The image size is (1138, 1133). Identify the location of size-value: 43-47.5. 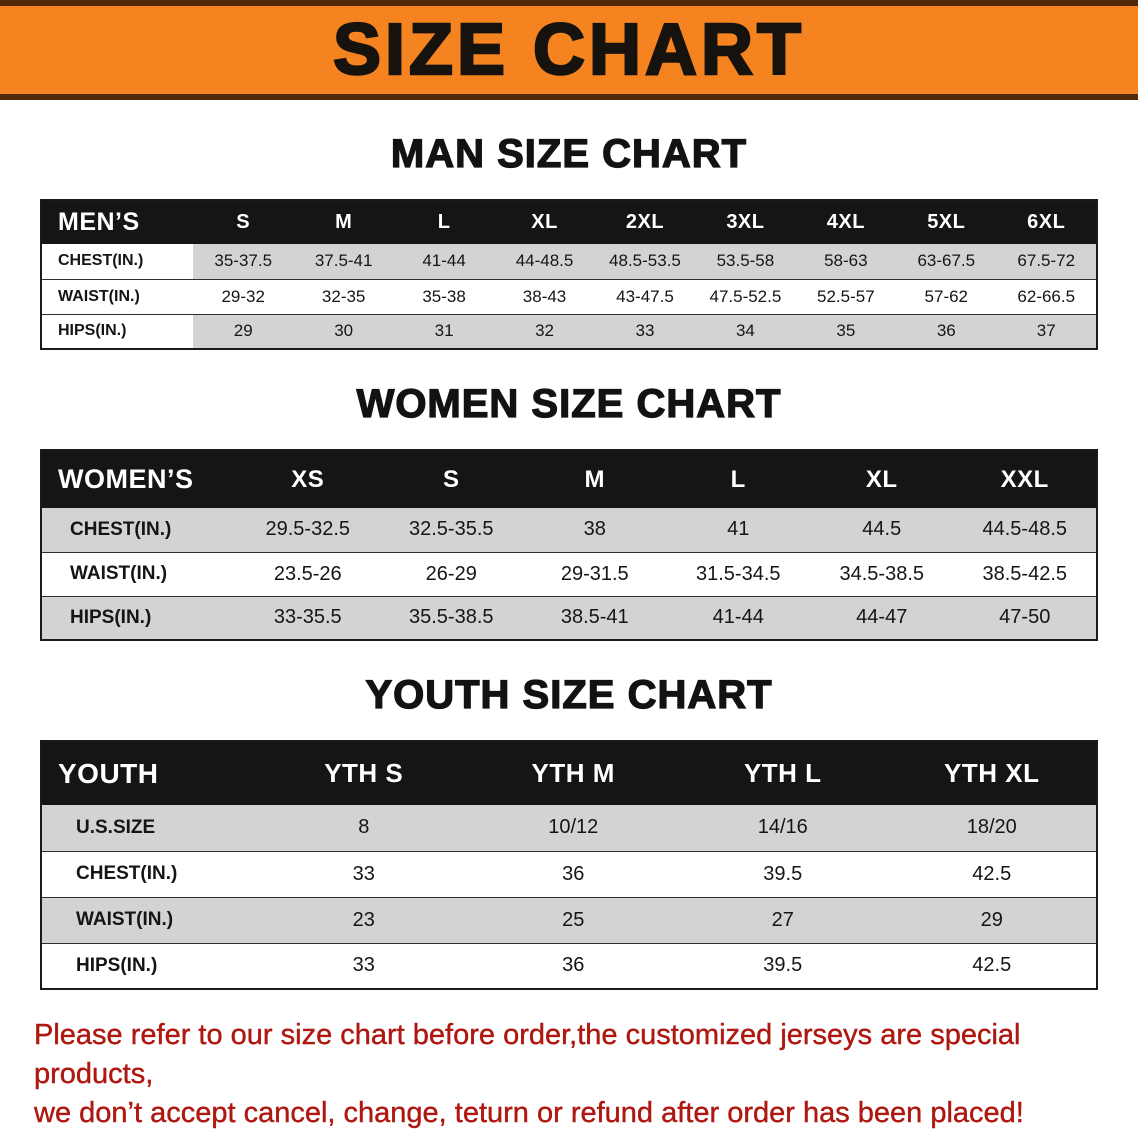
(645, 296).